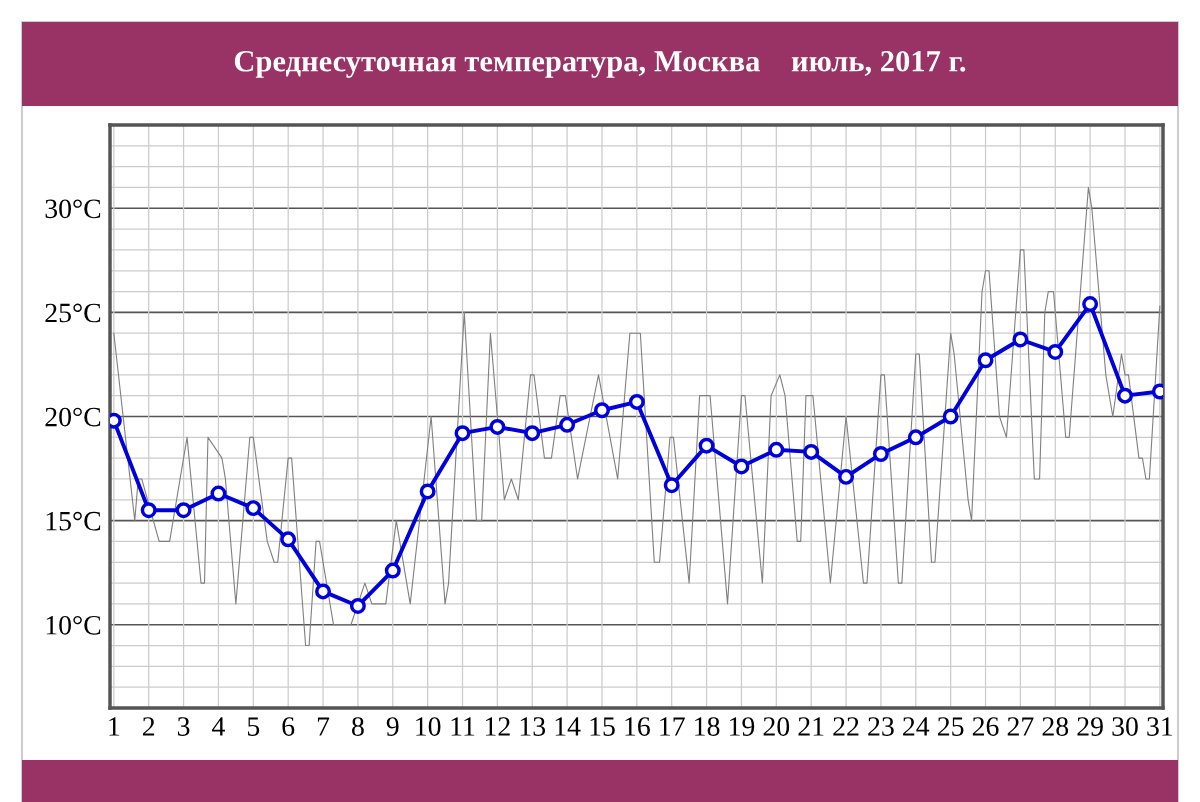 This screenshot has width=1200, height=802. I want to click on chart-title: Среднесуточная температура, Москва июль, 2017 г., so click(600, 64).